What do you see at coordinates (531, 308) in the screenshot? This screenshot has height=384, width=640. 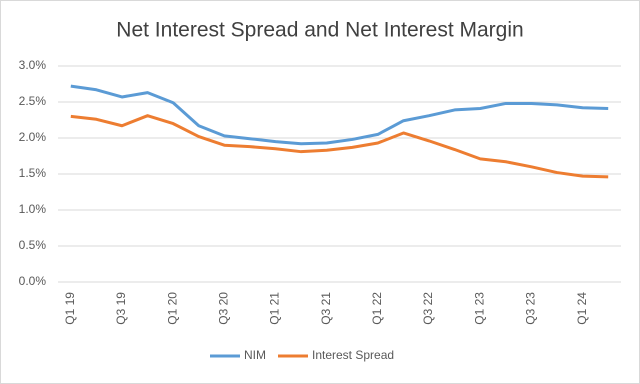 I see `x-tick-label: Q3 23` at bounding box center [531, 308].